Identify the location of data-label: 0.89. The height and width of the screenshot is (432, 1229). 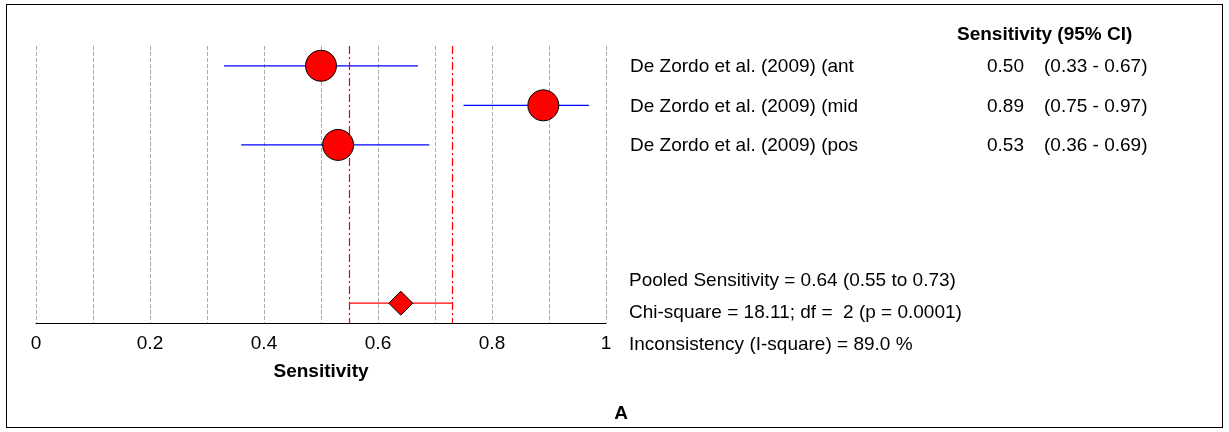
(1005, 105).